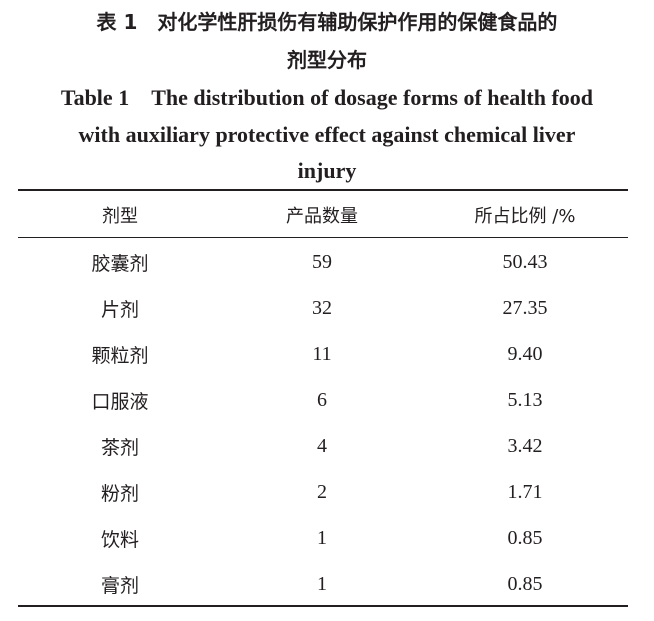 The width and height of the screenshot is (654, 621). I want to click on cell-percentage: 1.71, so click(525, 491).